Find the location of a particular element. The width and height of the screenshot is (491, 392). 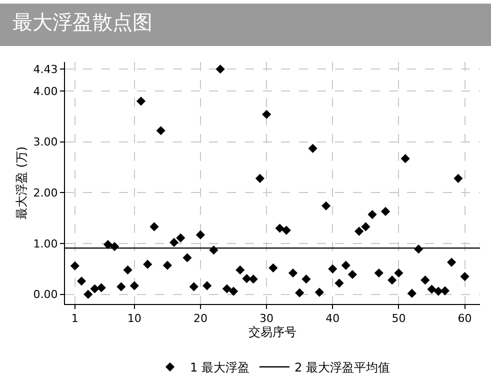

x-tick-label: 1 is located at coordinates (74, 319).